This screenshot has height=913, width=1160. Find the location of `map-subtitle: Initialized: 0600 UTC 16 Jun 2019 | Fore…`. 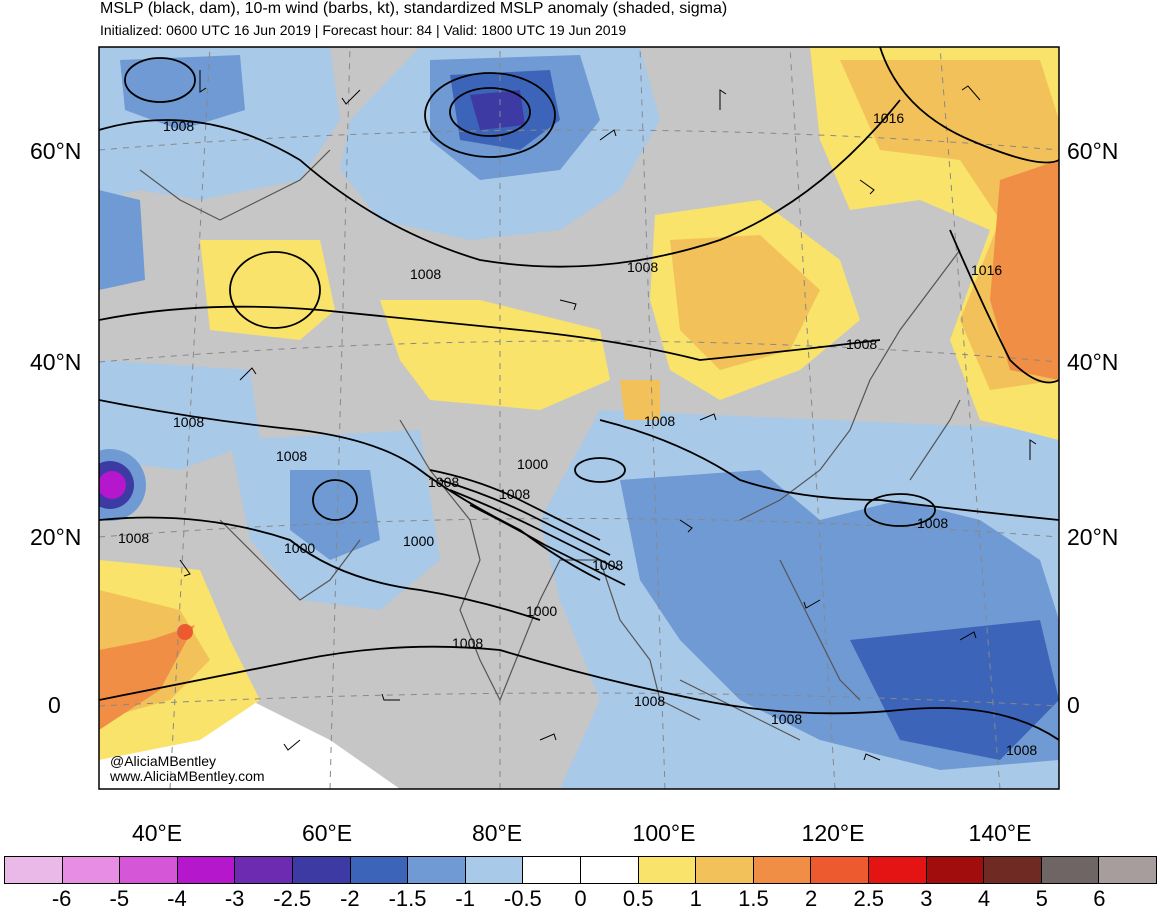

map-subtitle: Initialized: 0600 UTC 16 Jun 2019 | Fore… is located at coordinates (363, 30).